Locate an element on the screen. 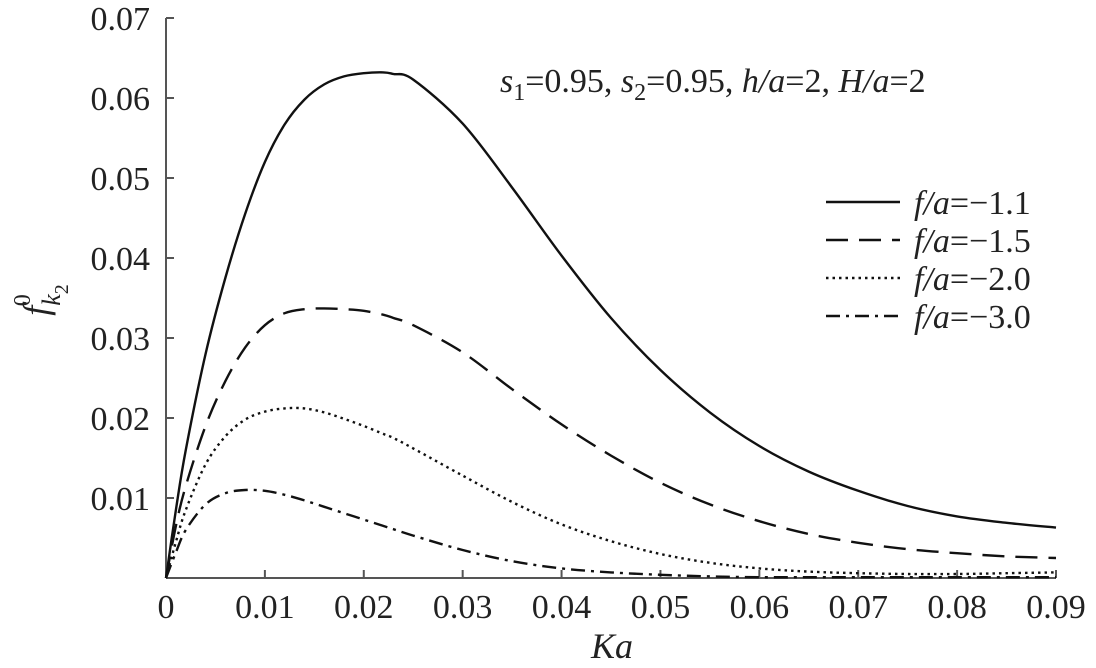 The height and width of the screenshot is (668, 1096). y-ticks: 0.01 0.02 0.03 0.04 0.05 0.06 0.07 is located at coordinates (132, 259).